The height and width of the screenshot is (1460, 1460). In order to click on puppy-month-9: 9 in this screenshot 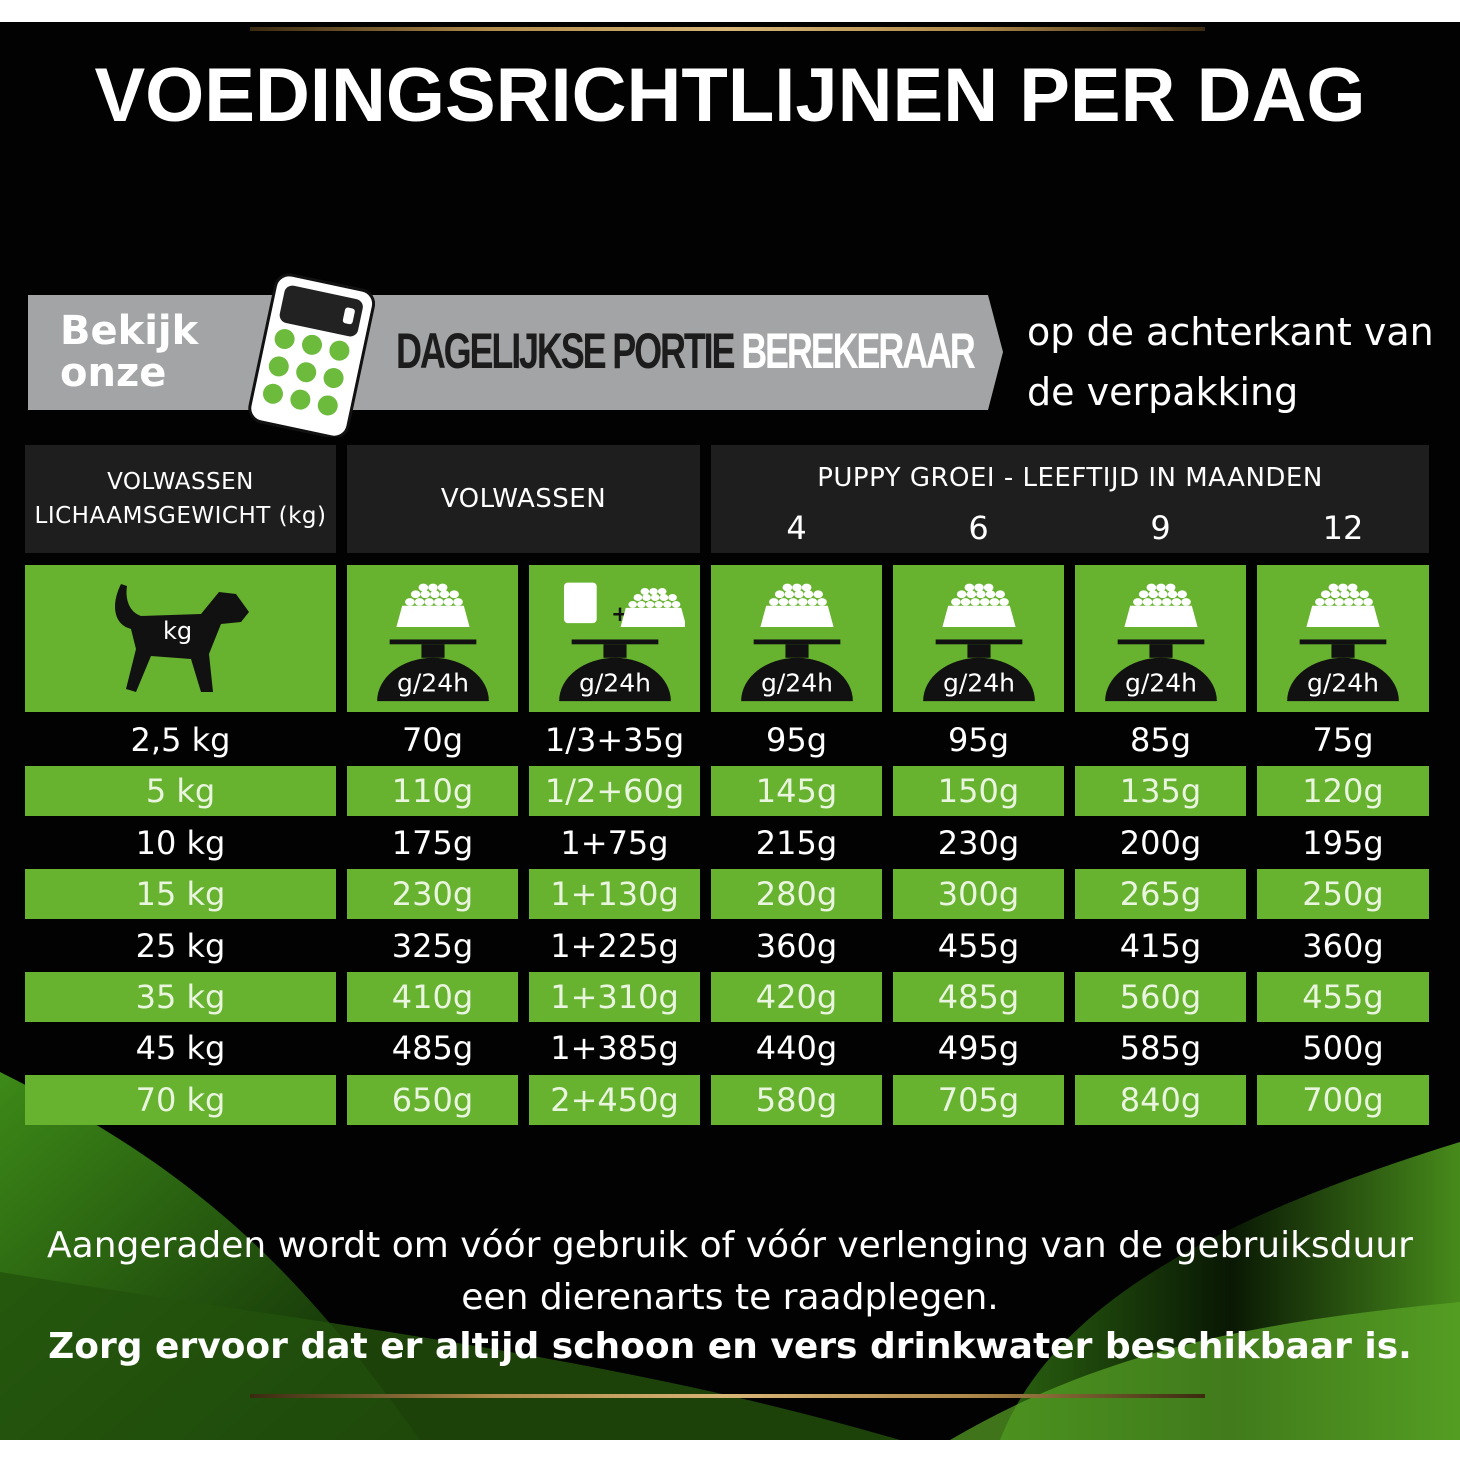, I will do `click(1160, 528)`.